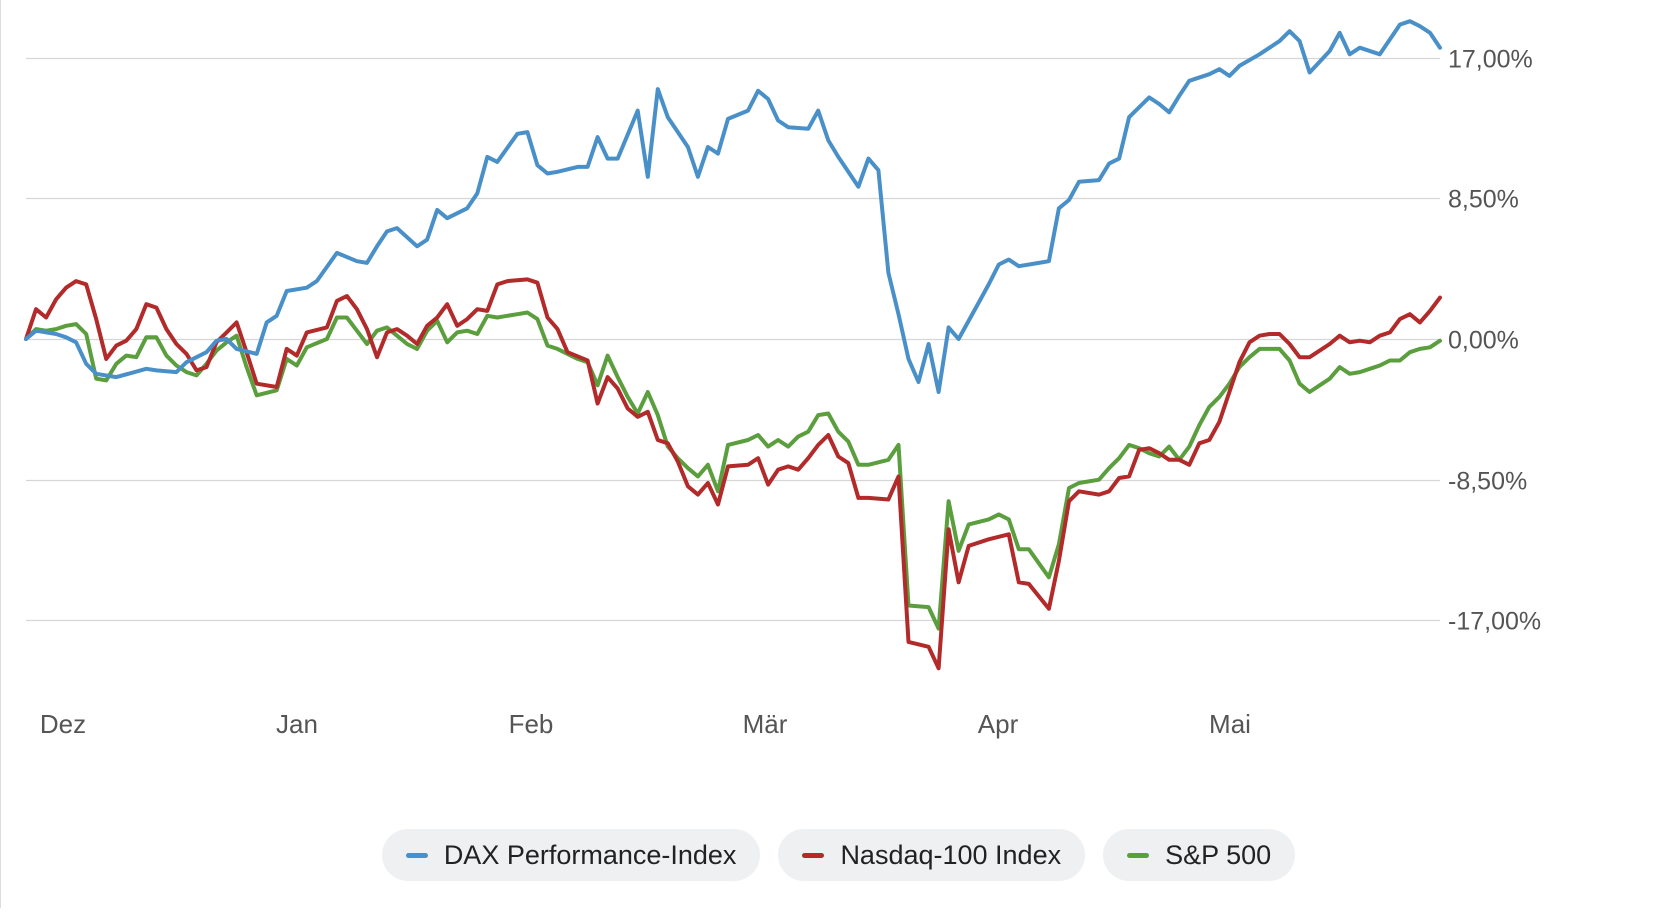 This screenshot has height=913, width=1677. What do you see at coordinates (1483, 200) in the screenshot?
I see `y-tick-label: 8,50%` at bounding box center [1483, 200].